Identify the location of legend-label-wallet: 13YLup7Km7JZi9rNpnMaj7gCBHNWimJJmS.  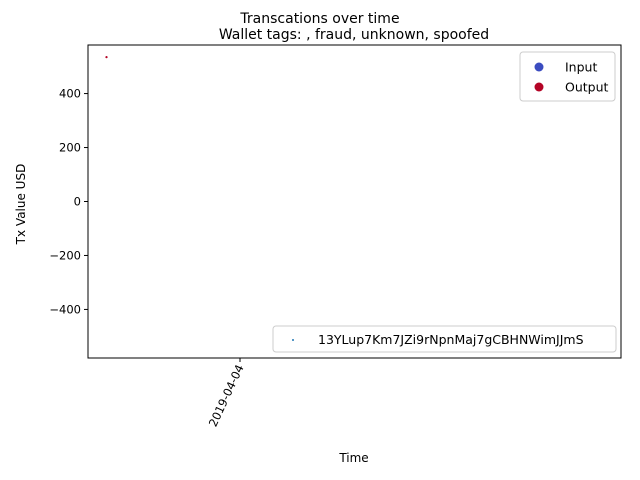
(451, 339).